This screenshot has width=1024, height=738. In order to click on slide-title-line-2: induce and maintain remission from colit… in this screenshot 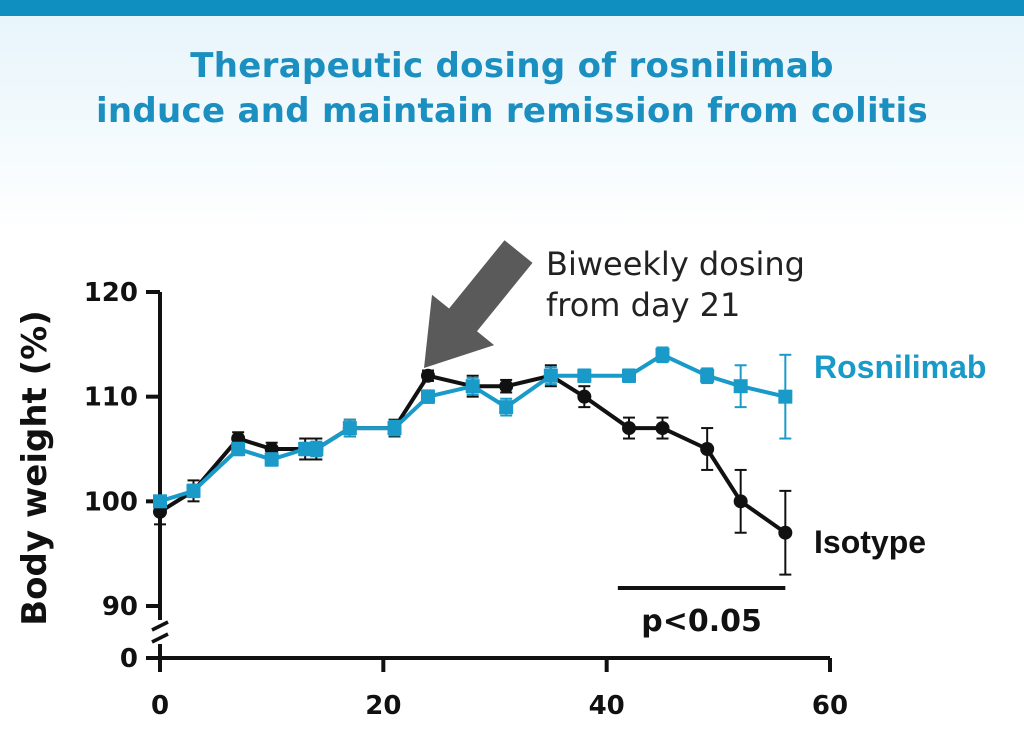, I will do `click(512, 111)`.